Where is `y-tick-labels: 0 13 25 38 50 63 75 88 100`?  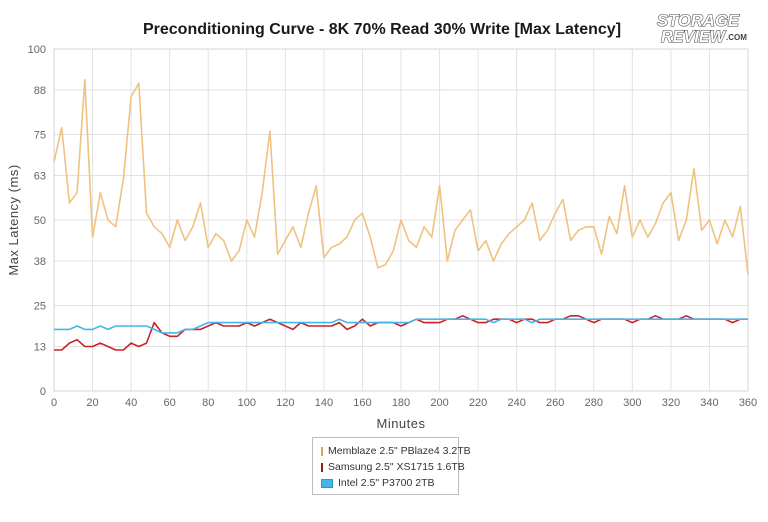 y-tick-labels: 0 13 25 38 50 63 75 88 100 is located at coordinates (37, 221).